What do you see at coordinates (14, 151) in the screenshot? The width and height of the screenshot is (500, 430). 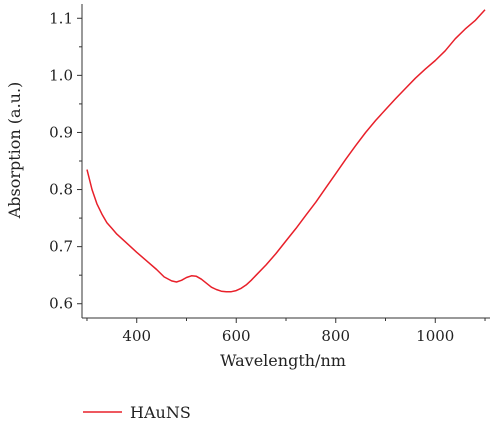 I see `y-axis-label: Absorption (a.u.)` at bounding box center [14, 151].